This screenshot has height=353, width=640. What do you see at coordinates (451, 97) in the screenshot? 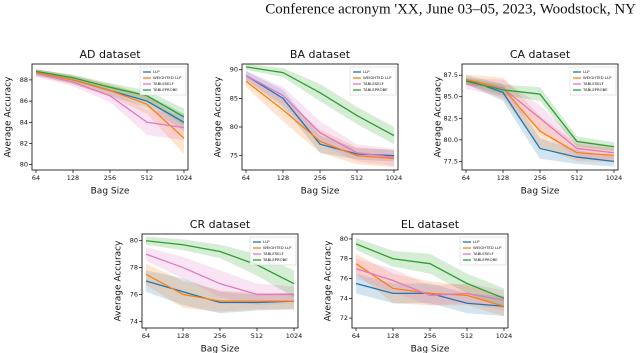
I see `y-tick-label: 85.0` at bounding box center [451, 97].